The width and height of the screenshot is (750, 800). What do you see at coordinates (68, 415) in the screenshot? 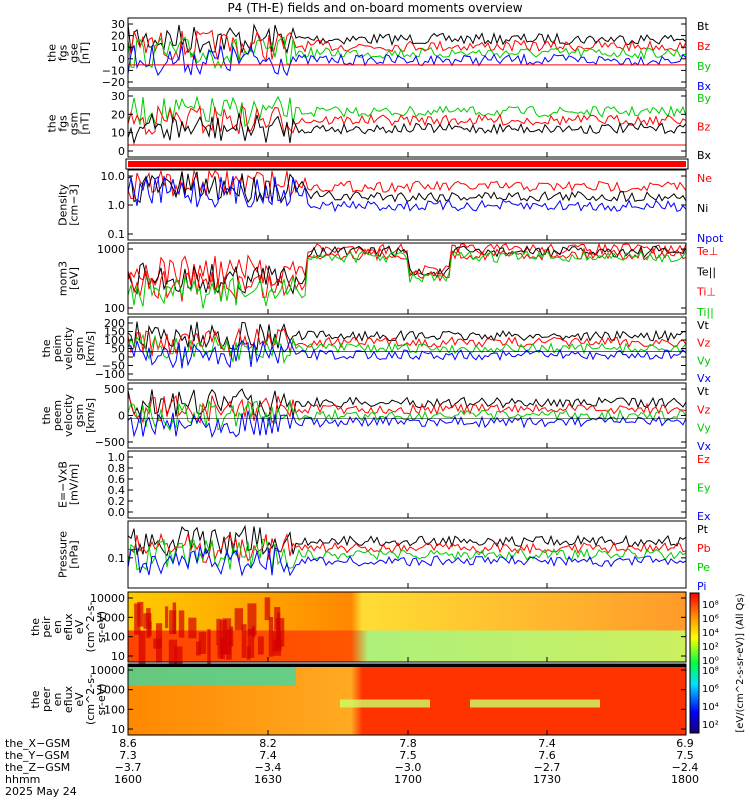
I see `y-axis-label-line: velocity` at bounding box center [68, 415].